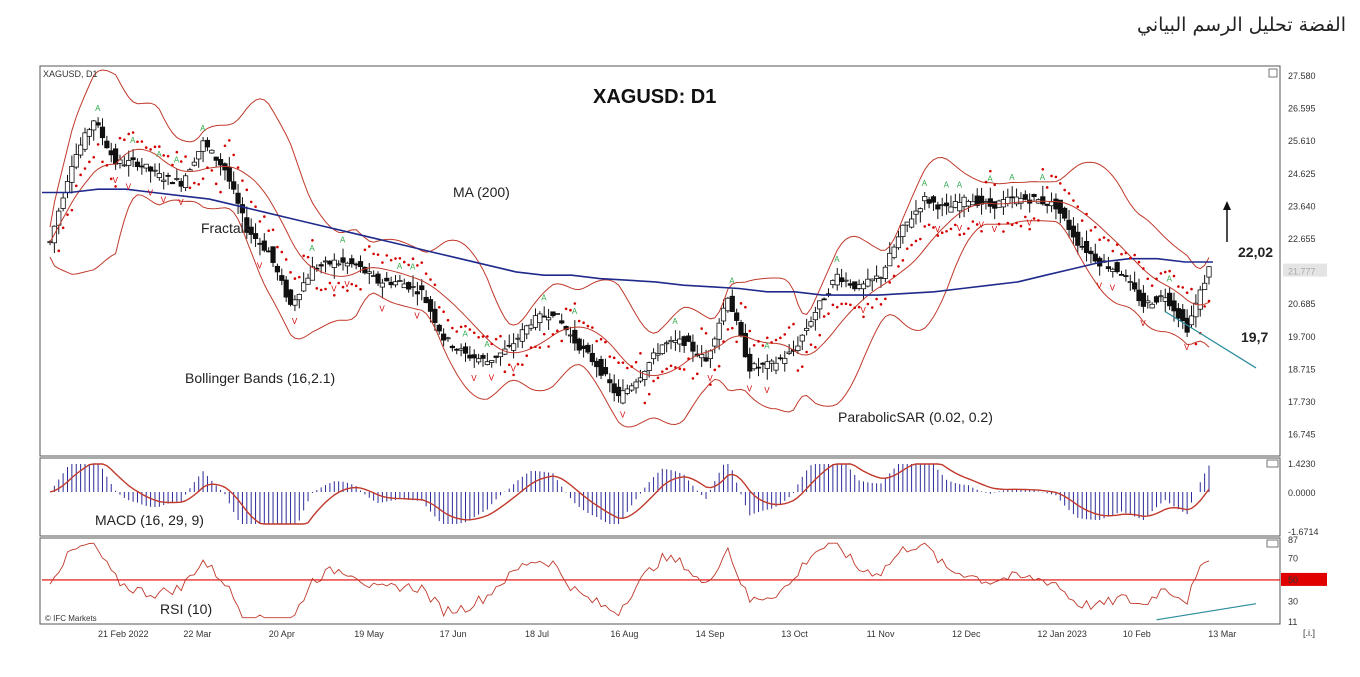  I want to click on rsi-layer, so click(661, 581).